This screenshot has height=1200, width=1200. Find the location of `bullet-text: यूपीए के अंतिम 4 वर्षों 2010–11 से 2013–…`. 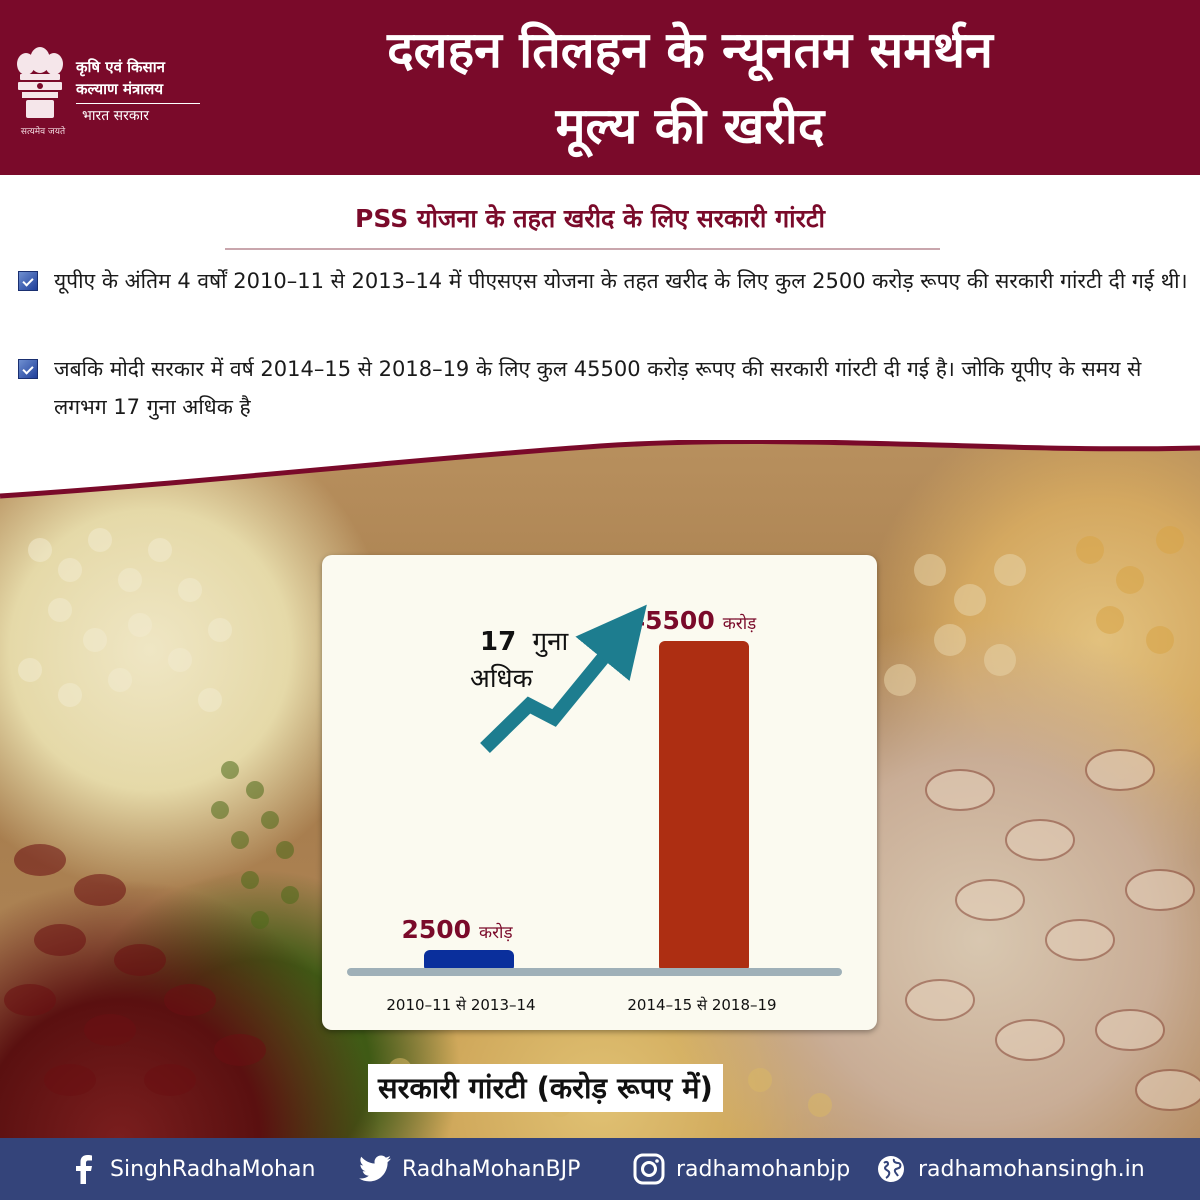

bullet-text: यूपीए के अंतिम 4 वर्षों 2010–11 से 2013–… is located at coordinates (621, 281).